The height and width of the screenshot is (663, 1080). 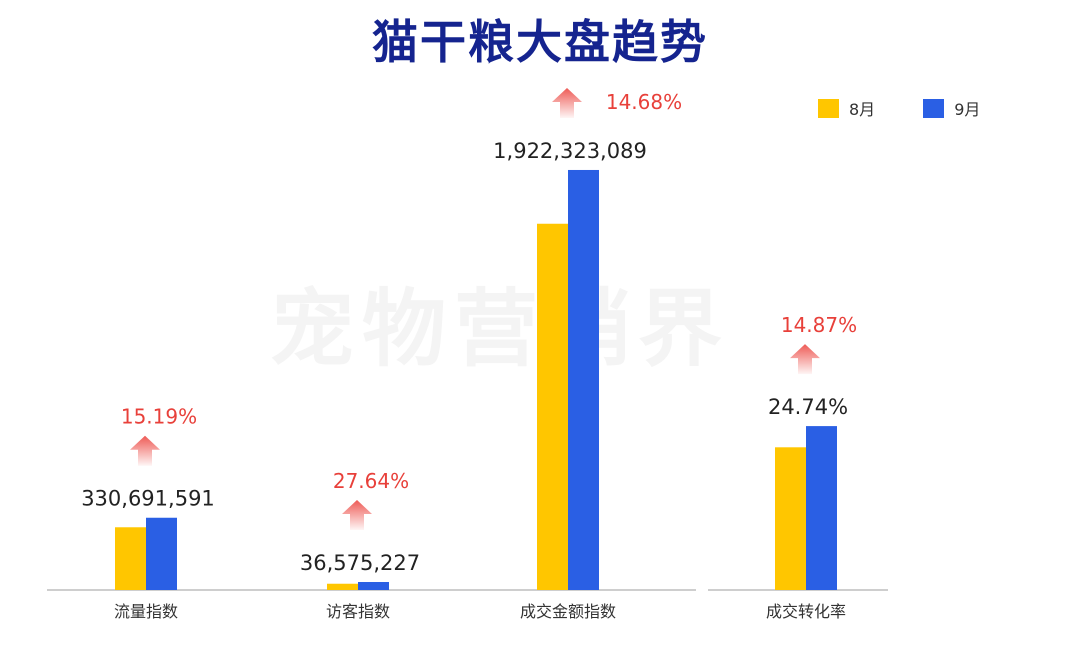 I want to click on legend-swatch-aug, so click(x=828, y=108).